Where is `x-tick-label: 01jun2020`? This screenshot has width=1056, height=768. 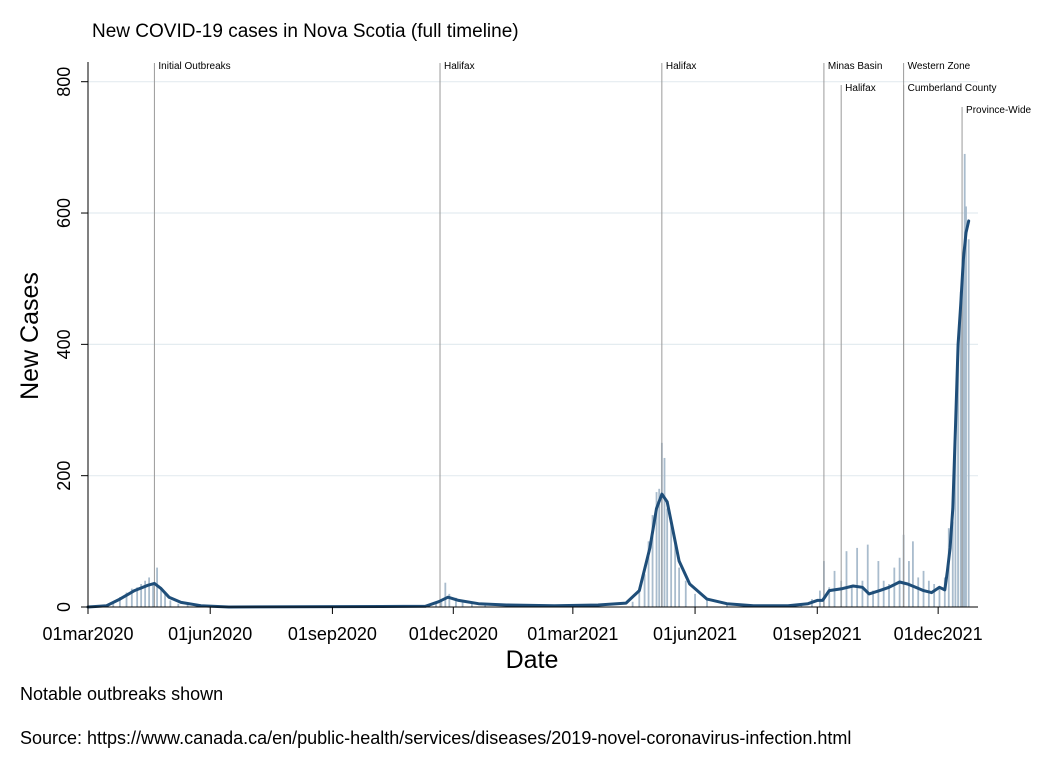
x-tick-label: 01jun2020 is located at coordinates (210, 634).